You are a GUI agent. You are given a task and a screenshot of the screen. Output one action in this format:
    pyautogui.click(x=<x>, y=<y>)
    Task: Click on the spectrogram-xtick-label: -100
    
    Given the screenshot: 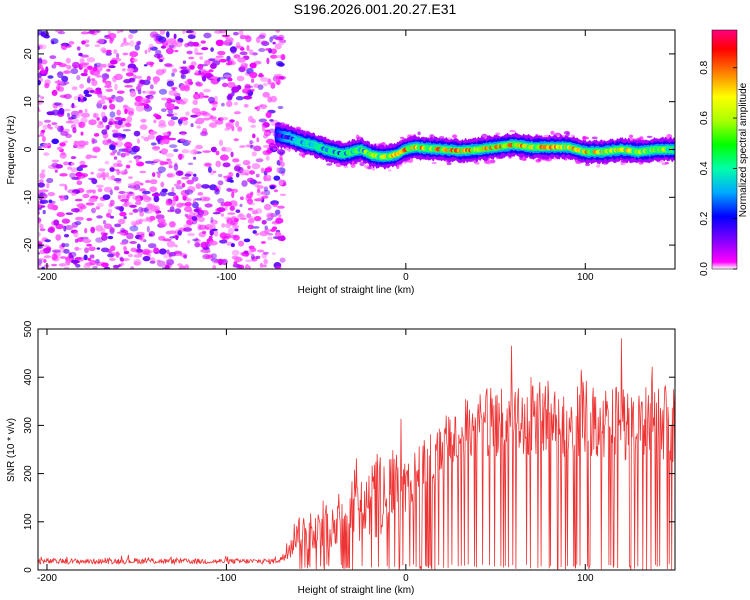 What is the action you would take?
    pyautogui.click(x=226, y=277)
    